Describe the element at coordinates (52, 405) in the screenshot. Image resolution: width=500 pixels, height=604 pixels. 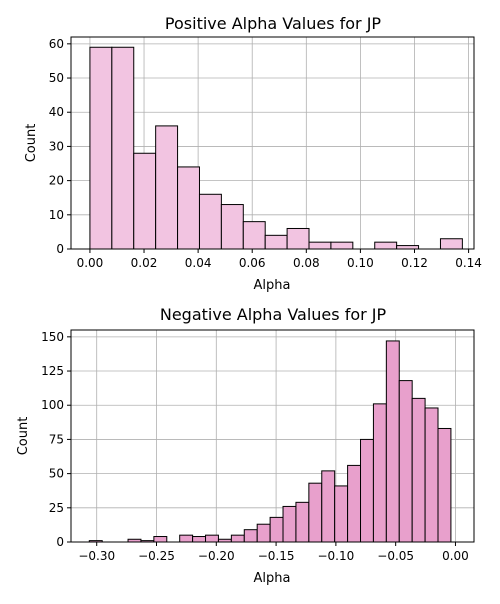
I see `y-tick-label: 100` at that location.